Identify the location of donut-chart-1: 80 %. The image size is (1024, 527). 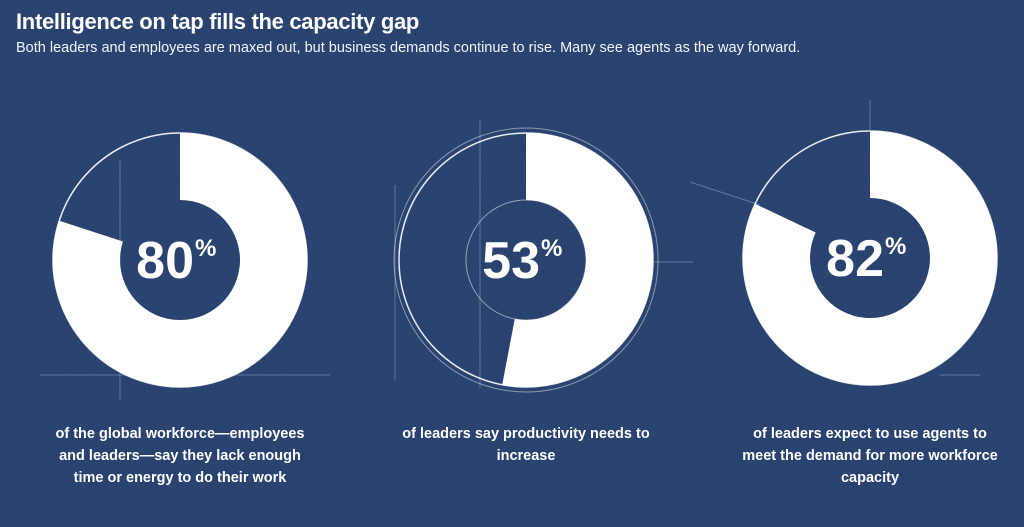
(180, 260).